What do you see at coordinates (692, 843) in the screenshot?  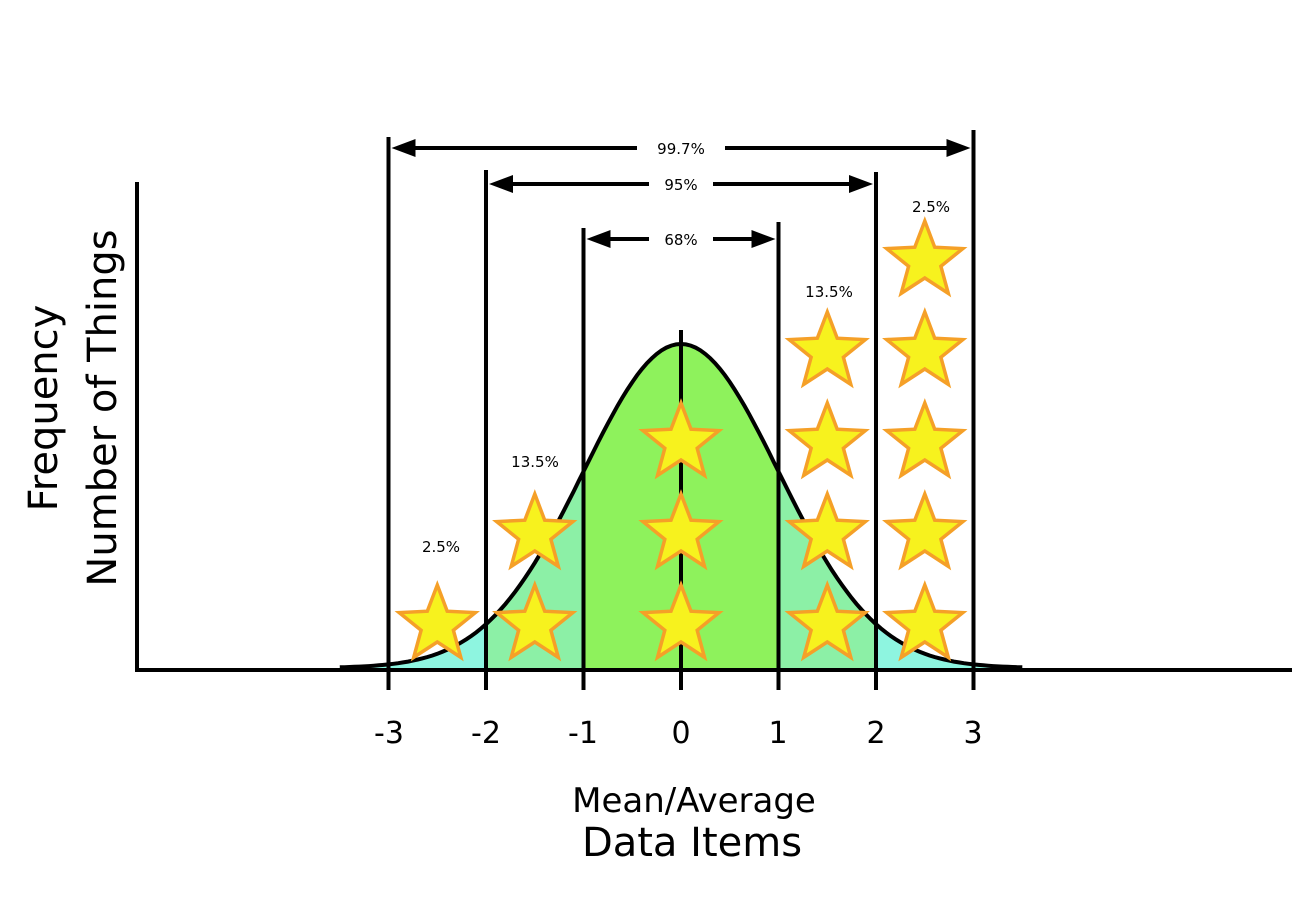 I see `x-axis-subtitle: Data Items` at bounding box center [692, 843].